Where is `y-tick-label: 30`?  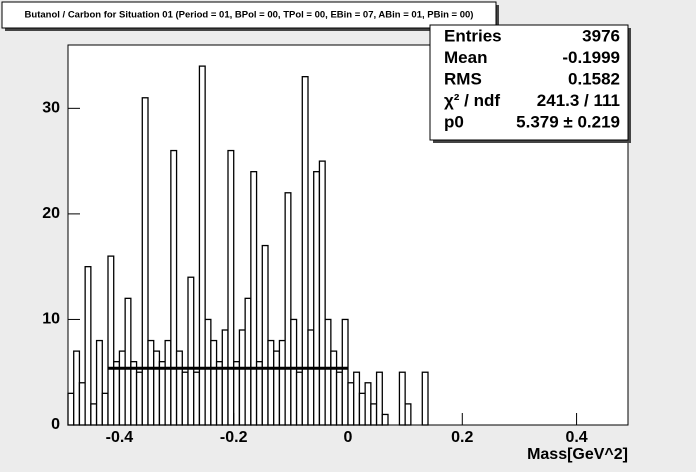 y-tick-label: 30 is located at coordinates (51, 108).